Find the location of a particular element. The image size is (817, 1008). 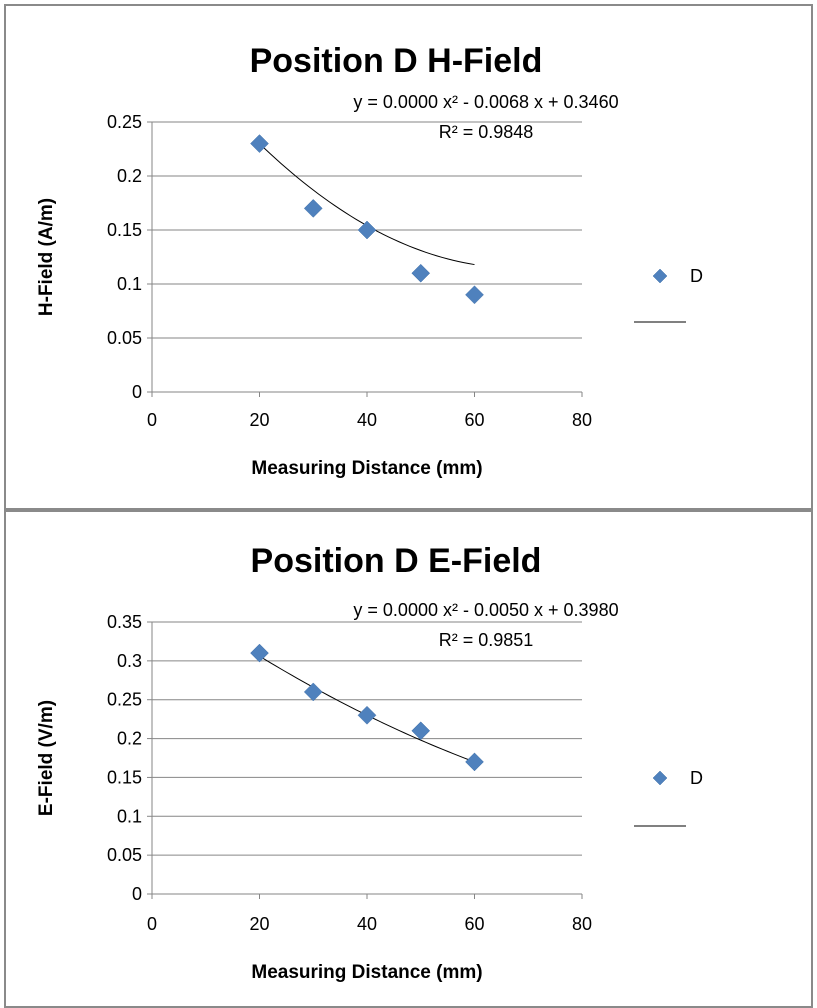

trendline-equation: y = 0.0000 x² - 0.0068 x + 0.3460 is located at coordinates (485, 102).